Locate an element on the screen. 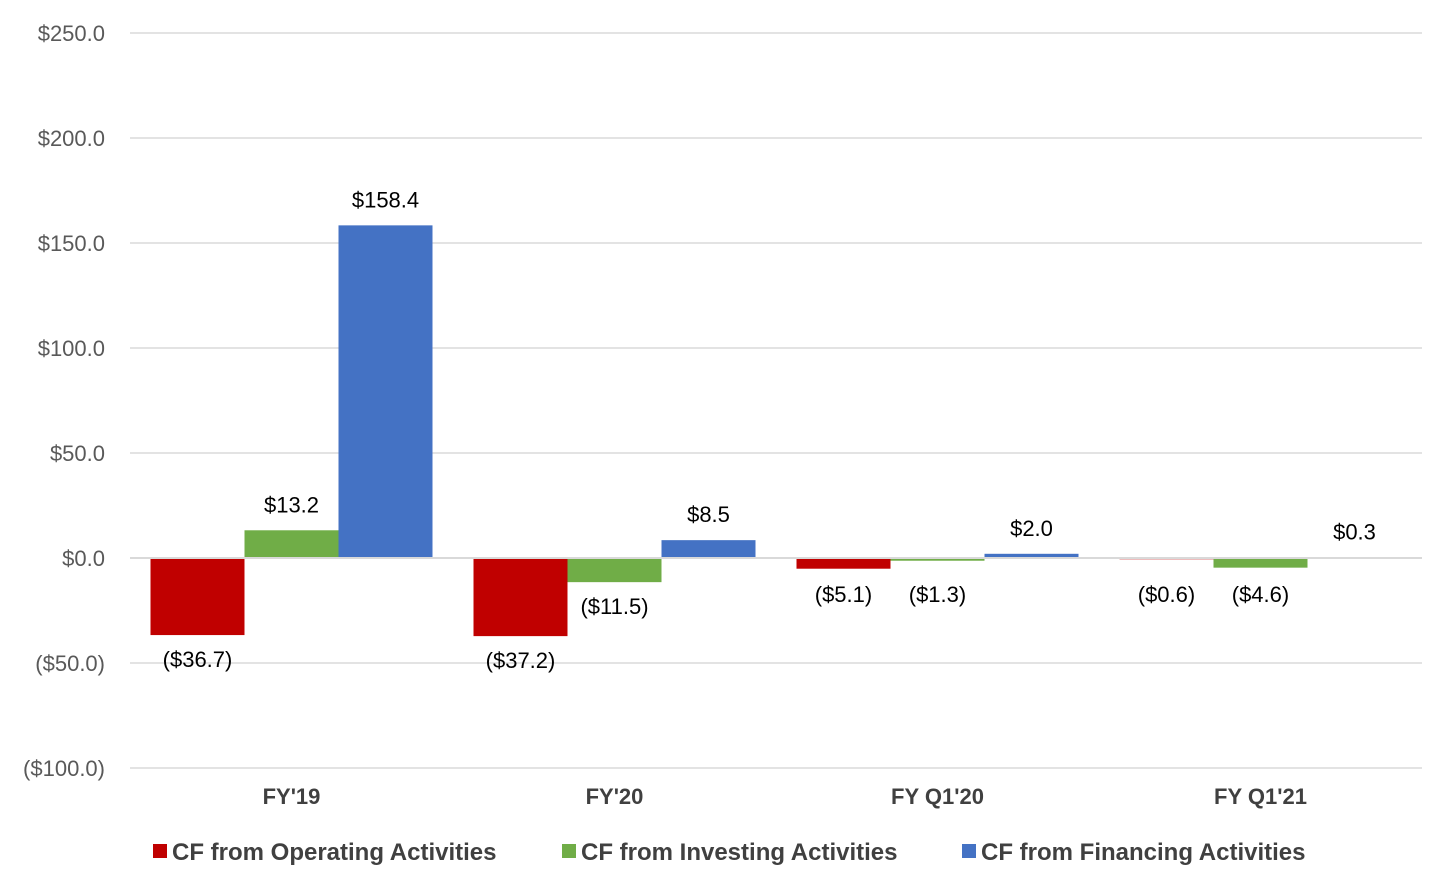  x-category-label: FY Q1'21 is located at coordinates (1260, 796).